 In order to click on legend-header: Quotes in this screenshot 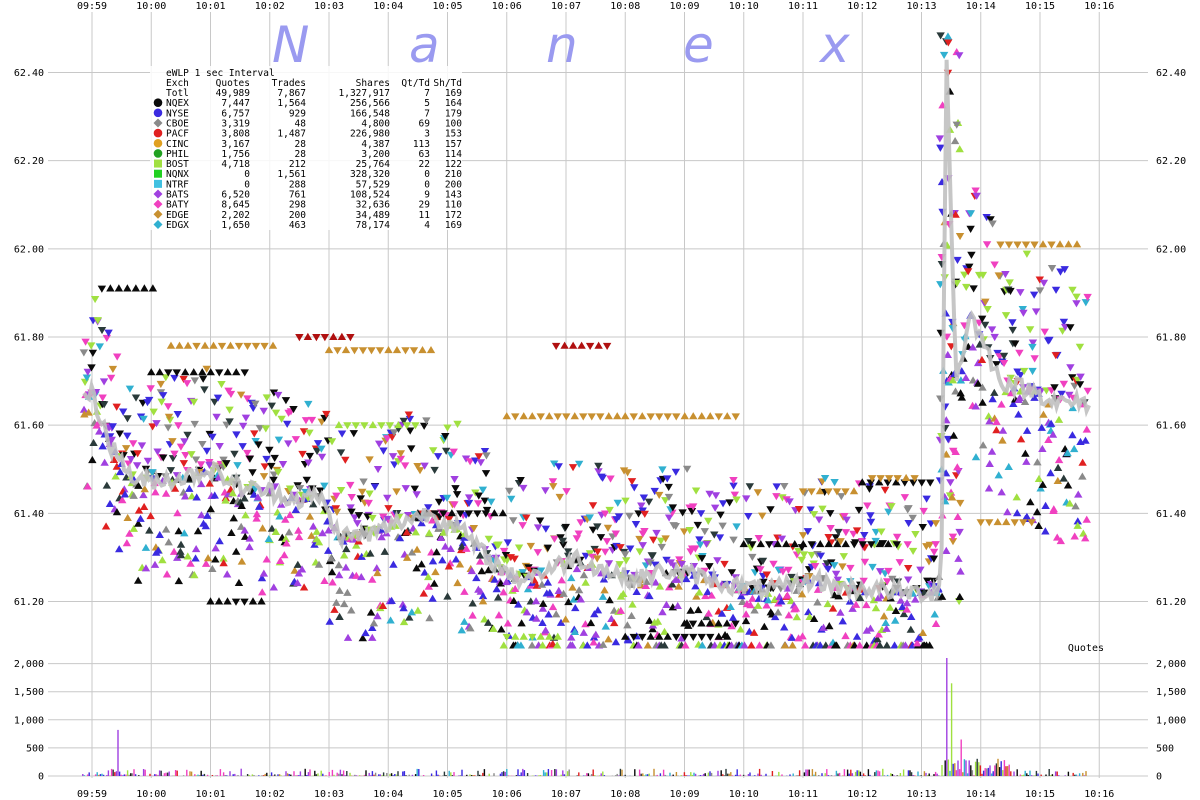, I will do `click(233, 83)`.